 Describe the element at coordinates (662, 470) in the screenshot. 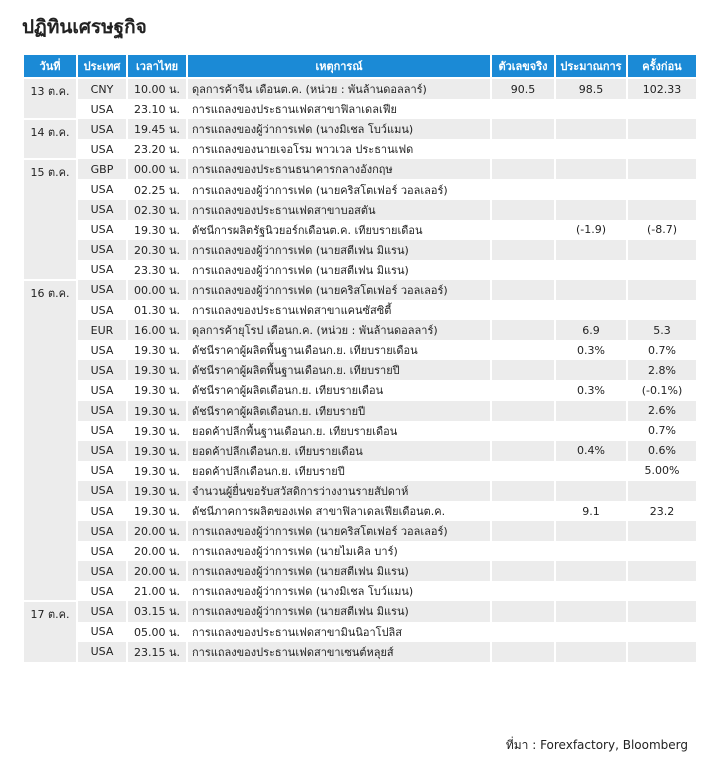

I see `previous-cell: 5.00%` at that location.